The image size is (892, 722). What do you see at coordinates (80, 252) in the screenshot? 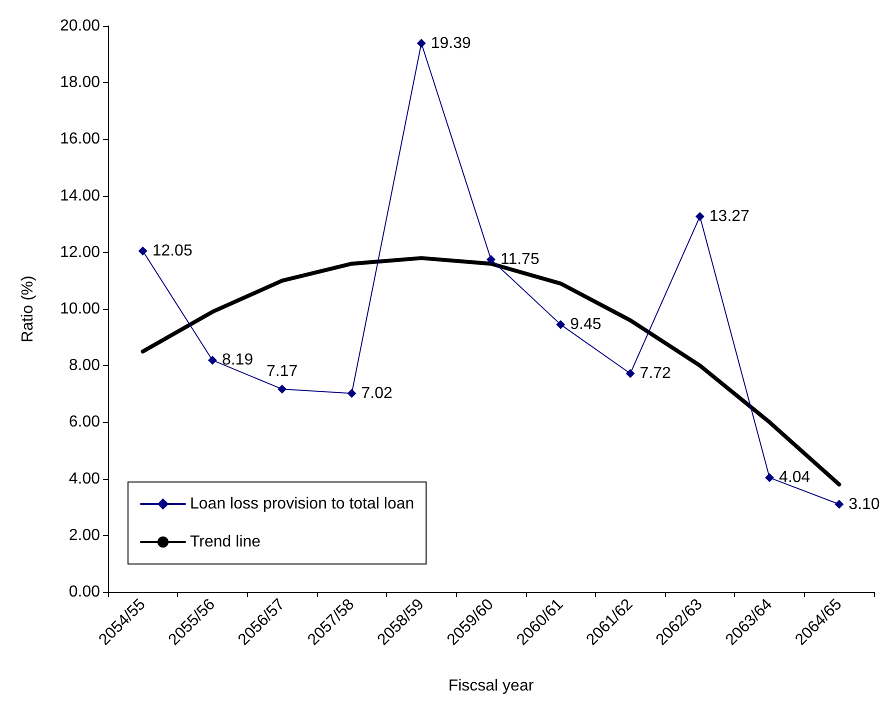
I see `y-tick-label: 12.00` at bounding box center [80, 252].